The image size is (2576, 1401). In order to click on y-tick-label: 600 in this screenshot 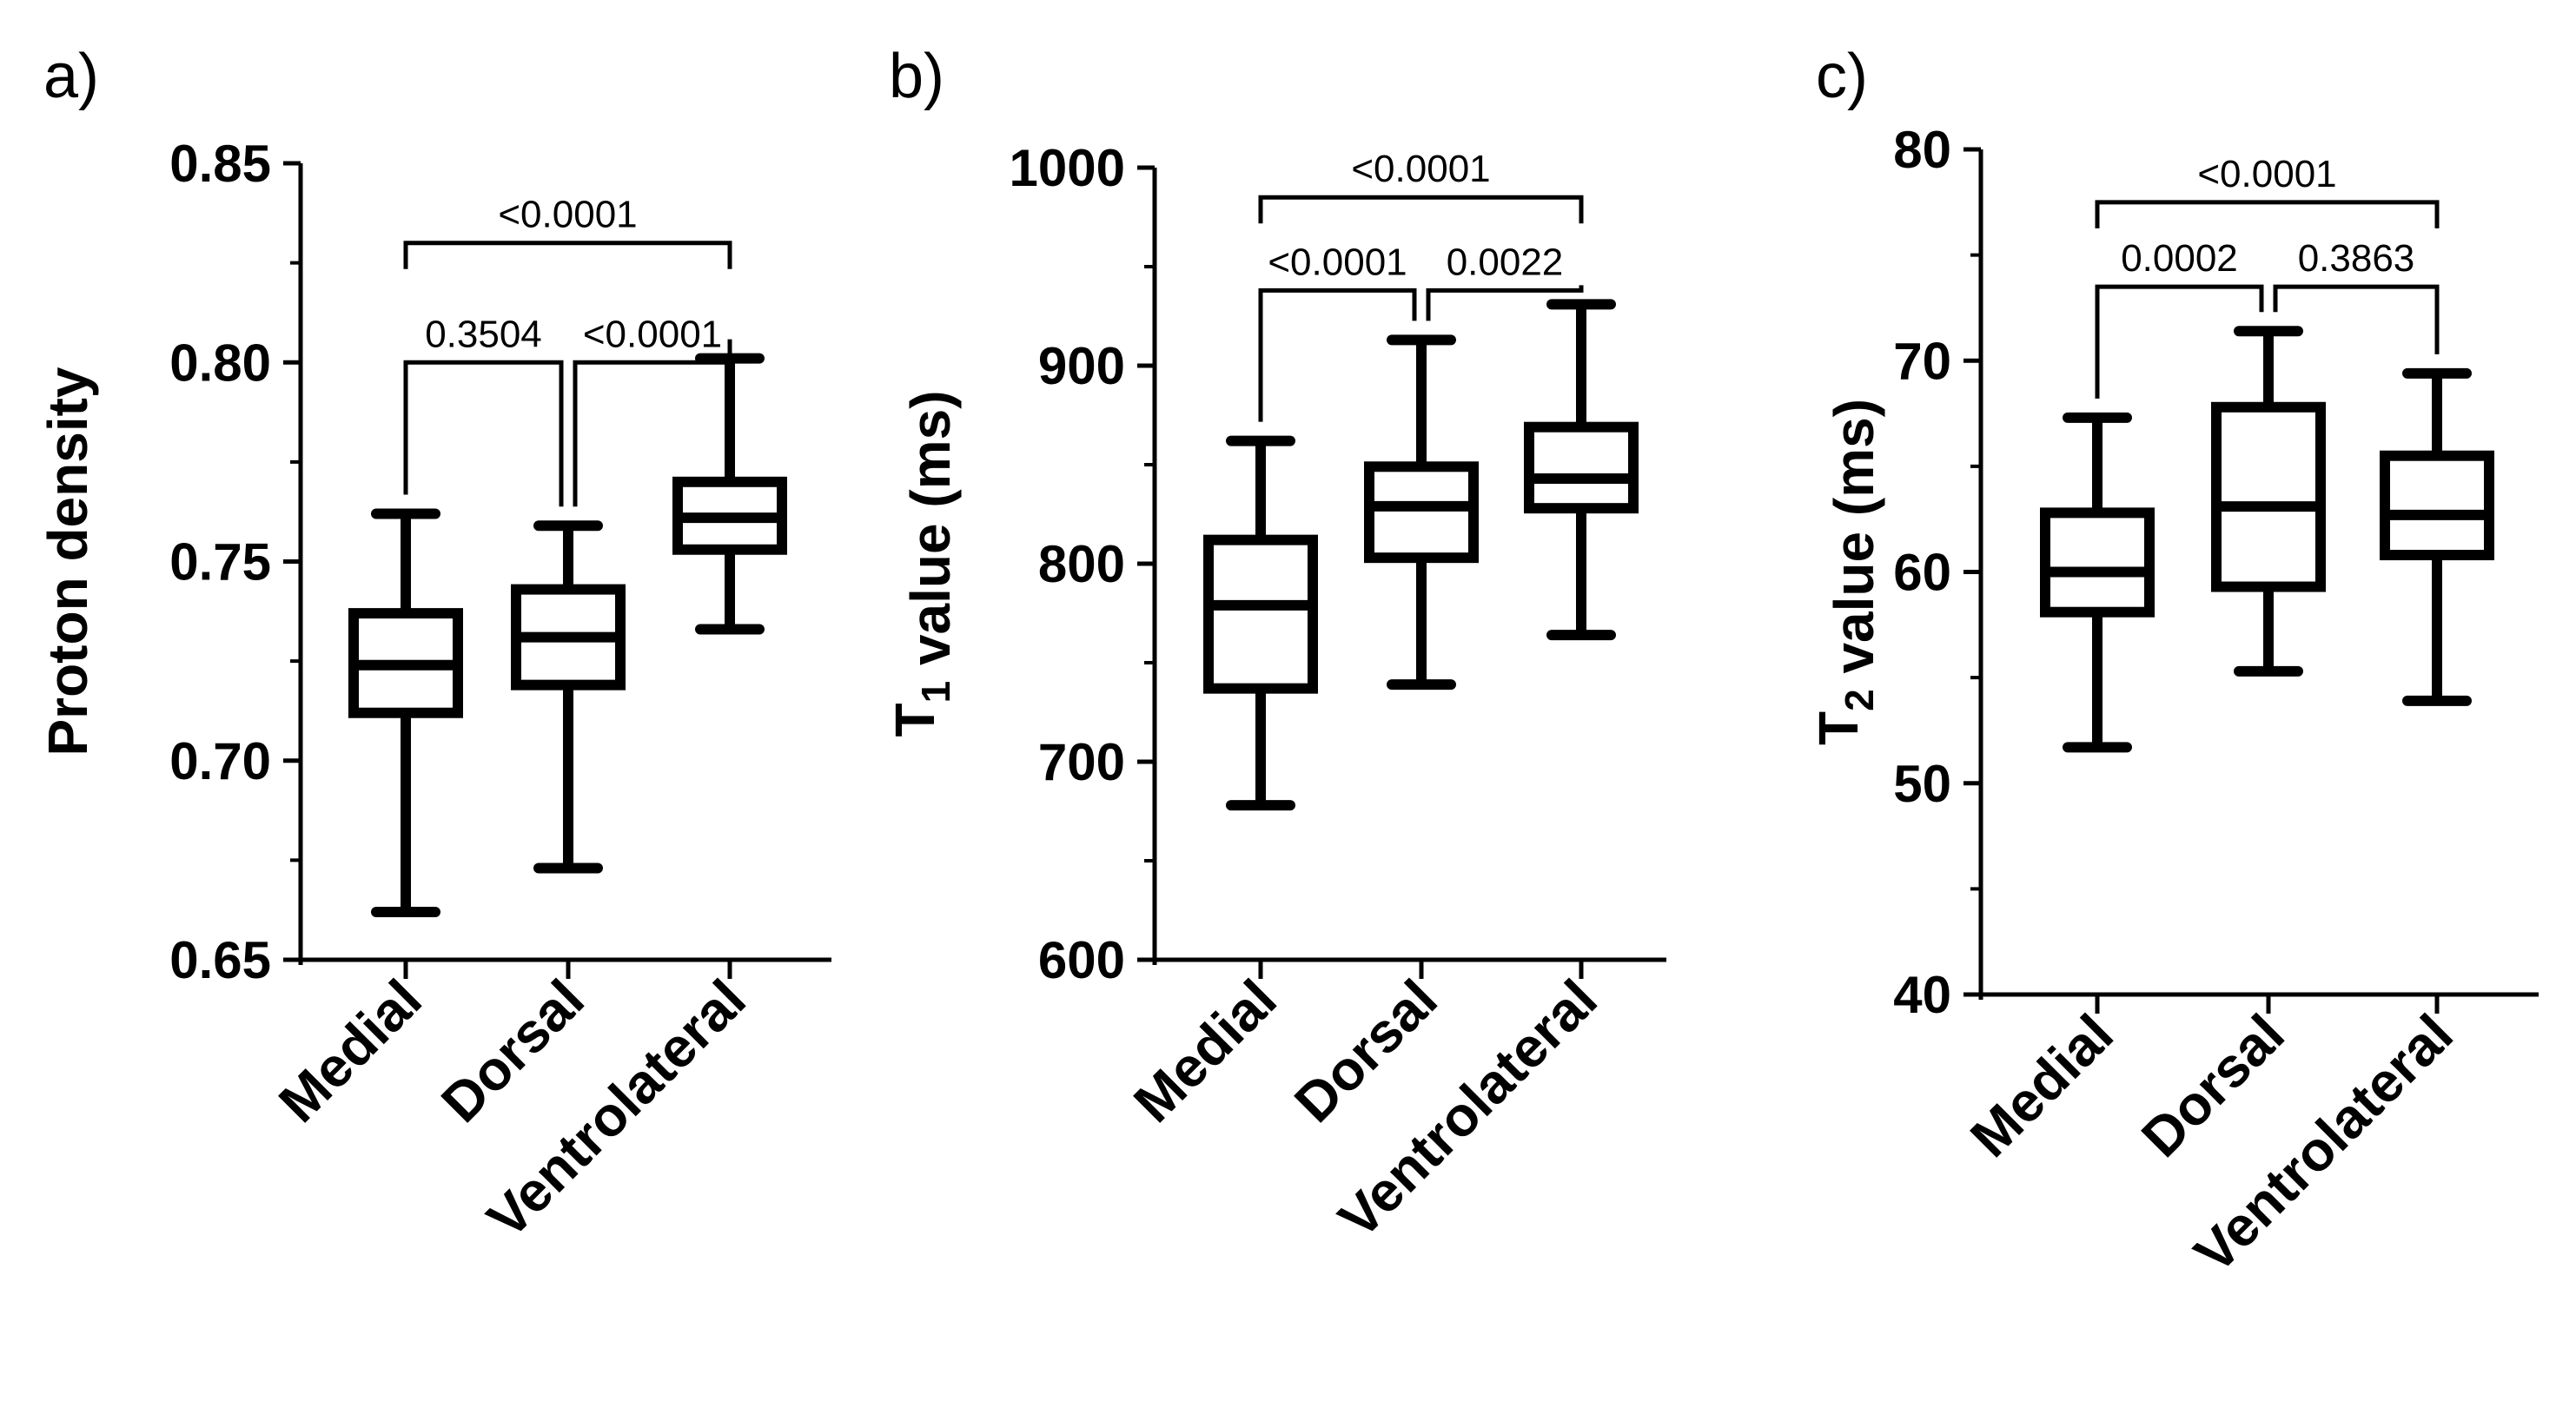, I will do `click(1081, 960)`.